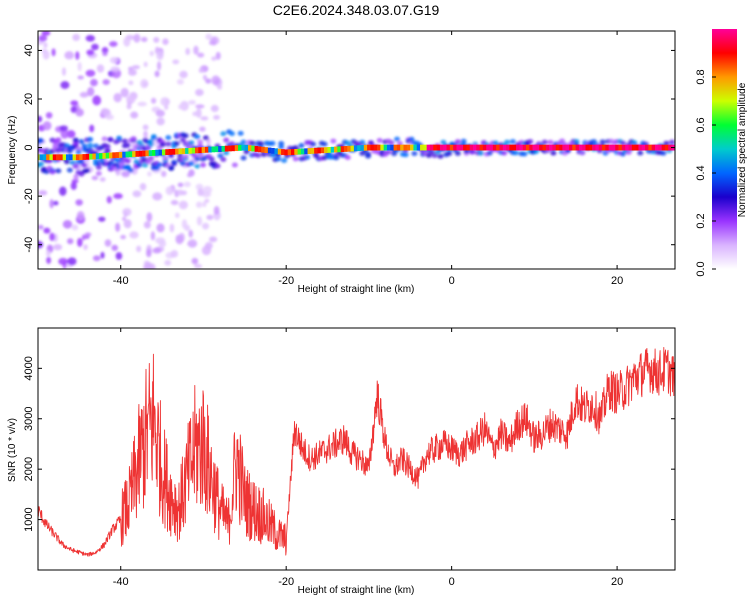 This screenshot has width=750, height=600. Describe the element at coordinates (286, 582) in the screenshot. I see `x-tick-label: -20` at that location.